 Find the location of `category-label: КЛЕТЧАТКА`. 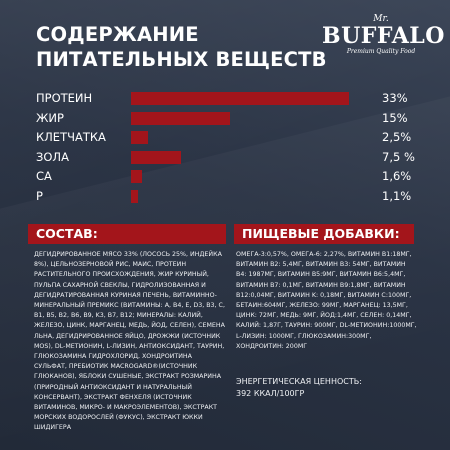

category-label: КЛЕТЧАТКА is located at coordinates (71, 137).